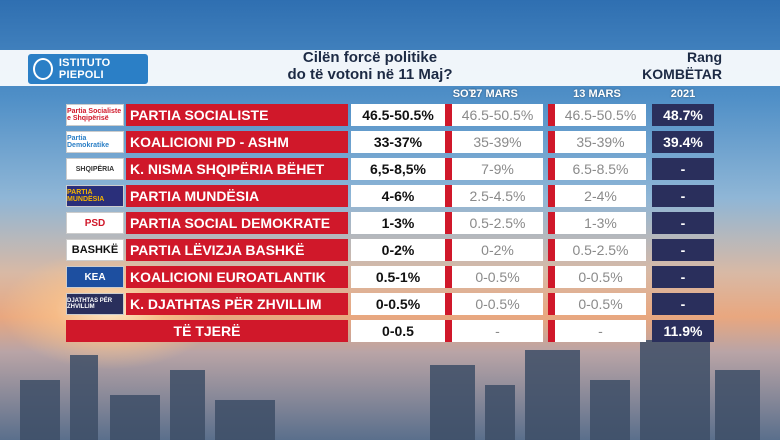 This screenshot has width=780, height=440. Describe the element at coordinates (95, 142) in the screenshot. I see `party-logo: Partia Demokratike` at that location.